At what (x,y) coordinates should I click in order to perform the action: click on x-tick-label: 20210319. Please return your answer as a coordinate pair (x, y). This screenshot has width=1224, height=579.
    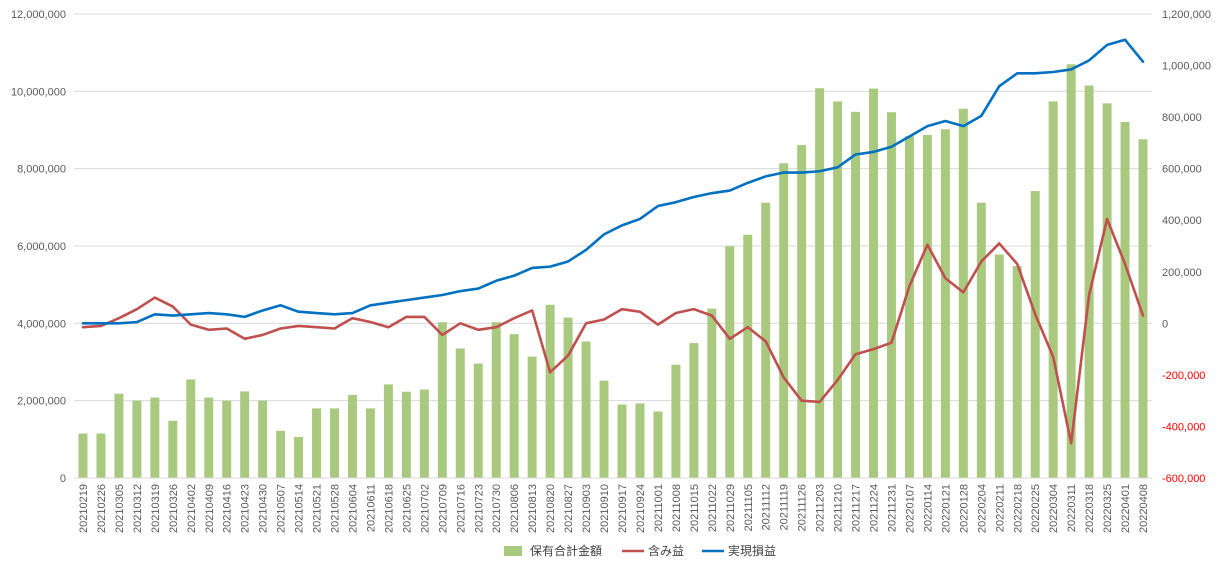
    Looking at the image, I should click on (156, 508).